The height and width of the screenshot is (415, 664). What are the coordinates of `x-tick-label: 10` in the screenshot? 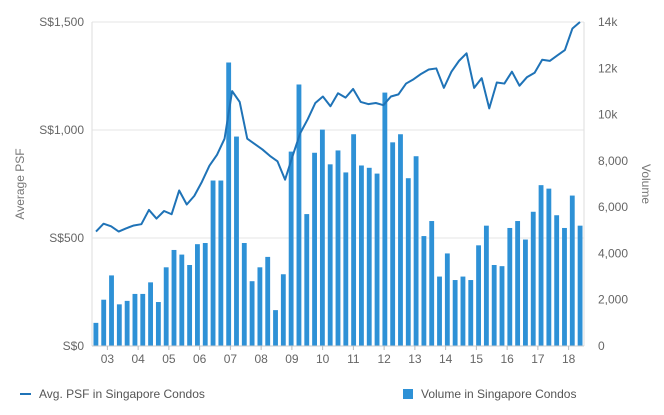 It's located at (323, 359).